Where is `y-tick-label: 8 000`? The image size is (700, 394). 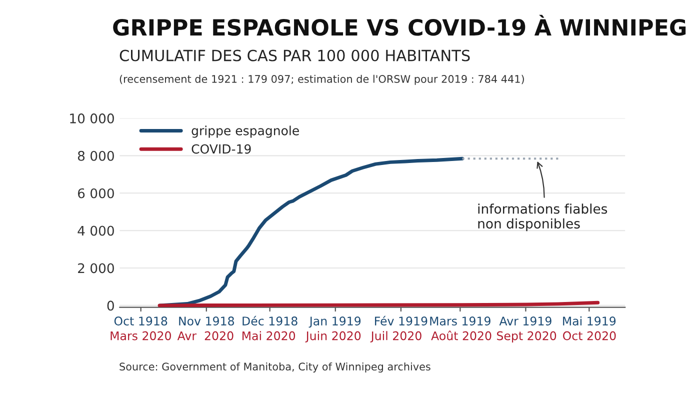 y-tick-label: 8 000 is located at coordinates (96, 155).